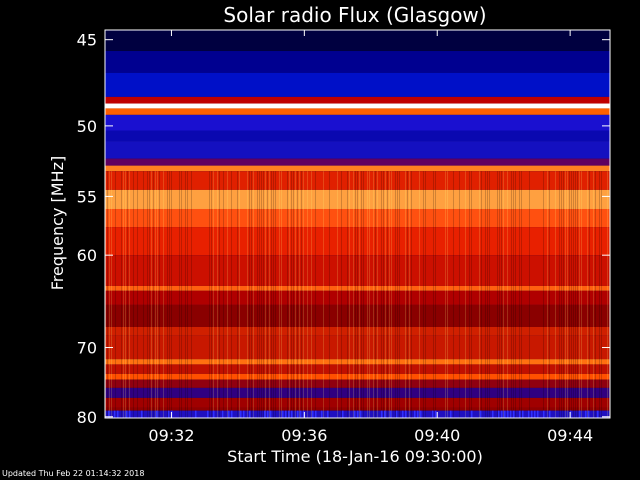 Image resolution: width=640 pixels, height=480 pixels. I want to click on x-tick-label: 09:32, so click(171, 435).